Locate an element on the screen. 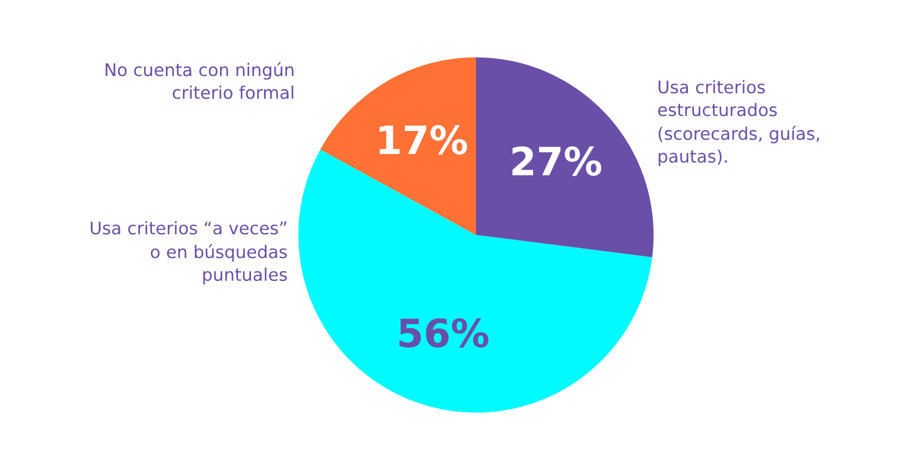 Image resolution: width=899 pixels, height=453 pixels. data-label: 27% is located at coordinates (557, 161).